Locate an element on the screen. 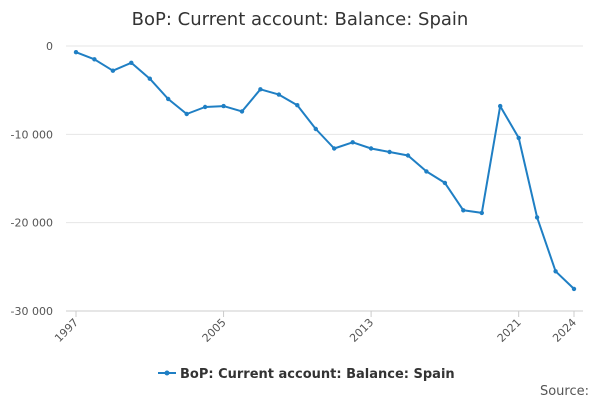  y-tick-label: -30 000 is located at coordinates (32, 311).